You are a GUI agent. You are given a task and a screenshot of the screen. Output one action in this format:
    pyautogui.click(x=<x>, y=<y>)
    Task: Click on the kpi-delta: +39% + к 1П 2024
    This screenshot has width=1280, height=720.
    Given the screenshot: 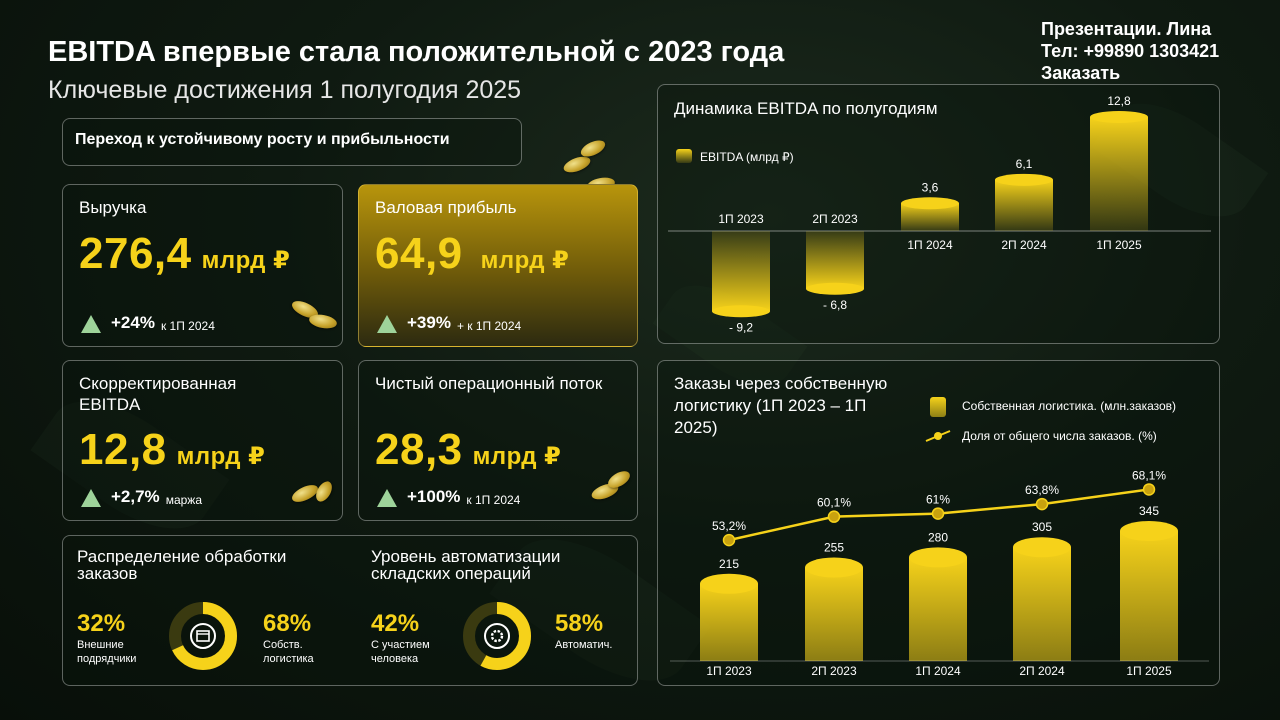 What is the action you would take?
    pyautogui.click(x=449, y=323)
    